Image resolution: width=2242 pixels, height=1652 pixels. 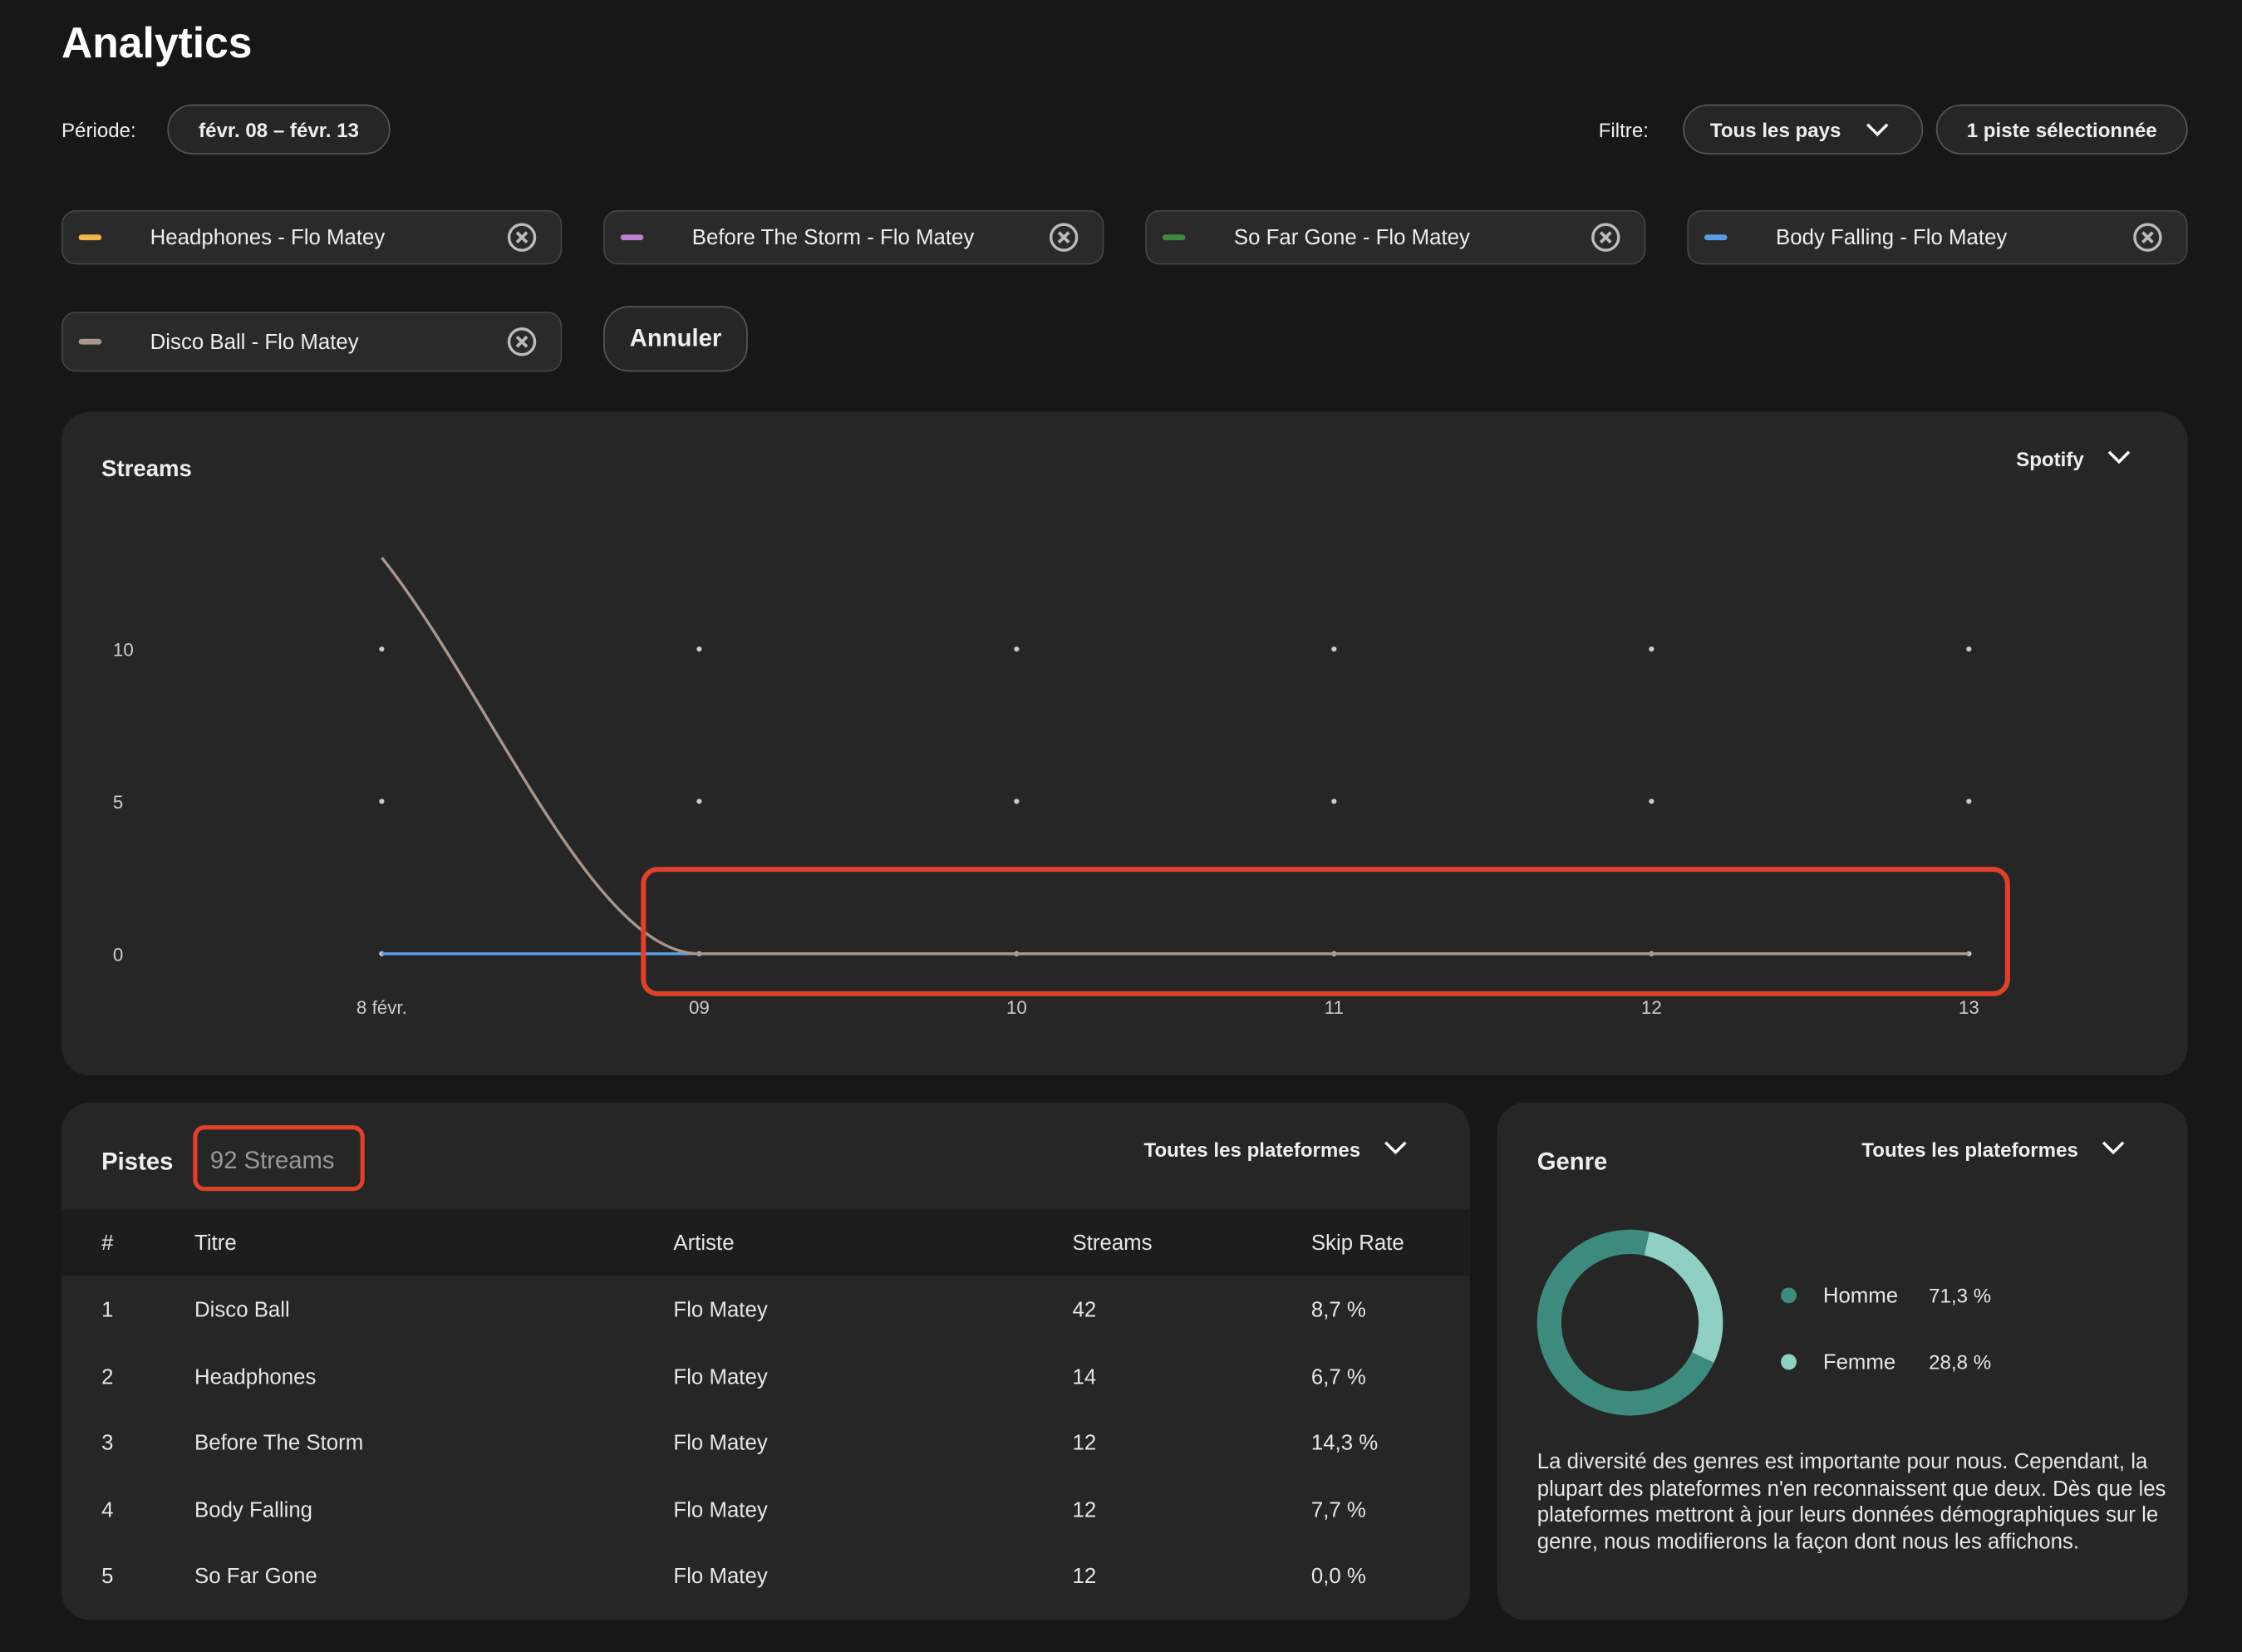 I want to click on page-title: Analytics, so click(x=157, y=43).